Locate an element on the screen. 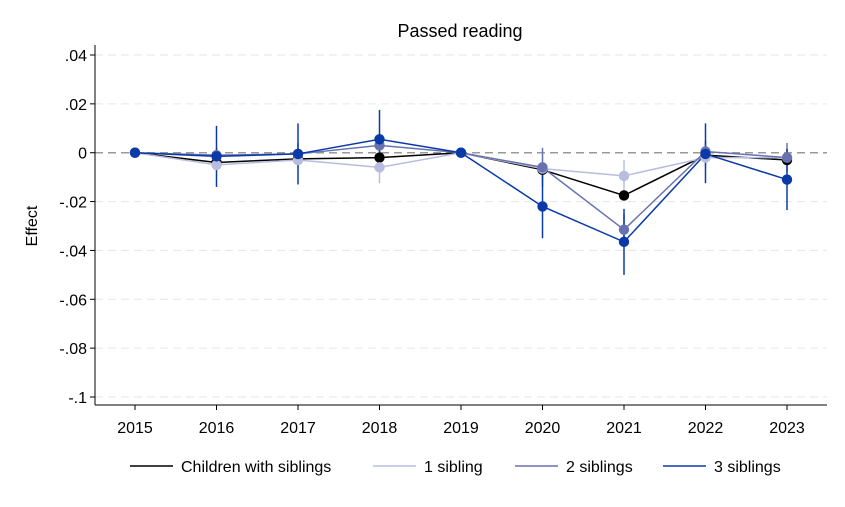  data-point-series-3-2016 is located at coordinates (216, 156).